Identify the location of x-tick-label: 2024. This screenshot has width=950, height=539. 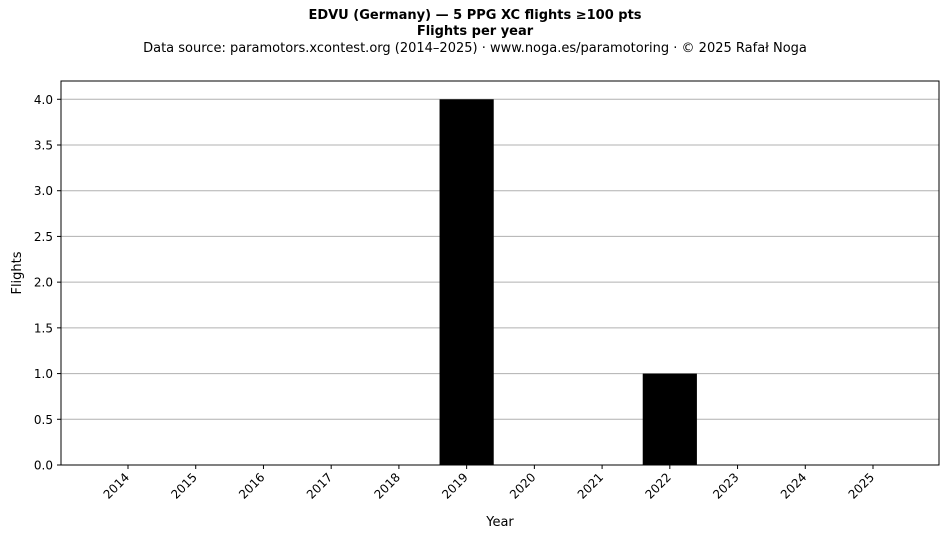
(793, 485).